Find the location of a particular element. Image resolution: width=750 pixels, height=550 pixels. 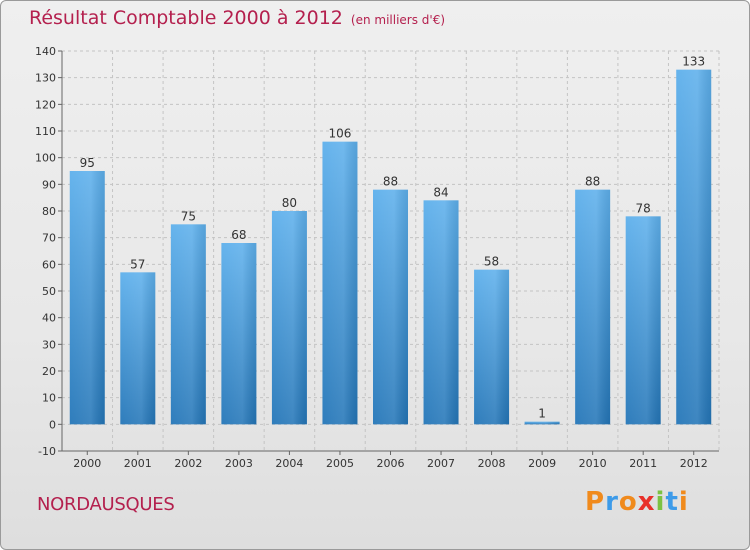

y-tick-label: 80 is located at coordinates (49, 211).